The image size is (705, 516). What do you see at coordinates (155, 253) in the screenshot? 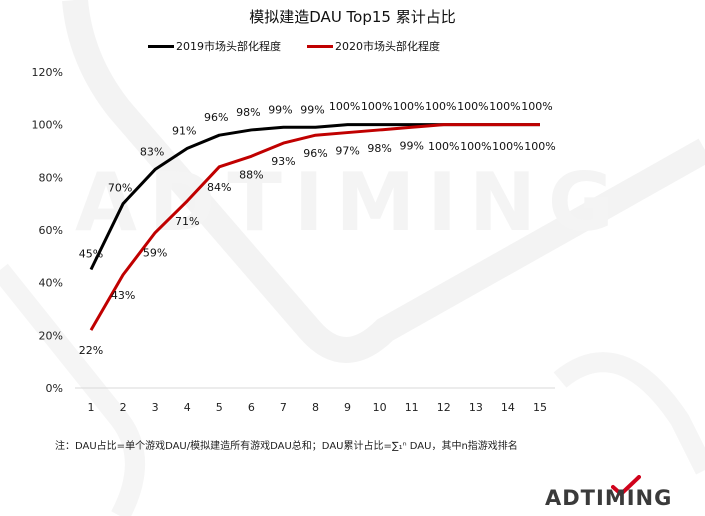
I see `data-label-2020: 59%` at bounding box center [155, 253].